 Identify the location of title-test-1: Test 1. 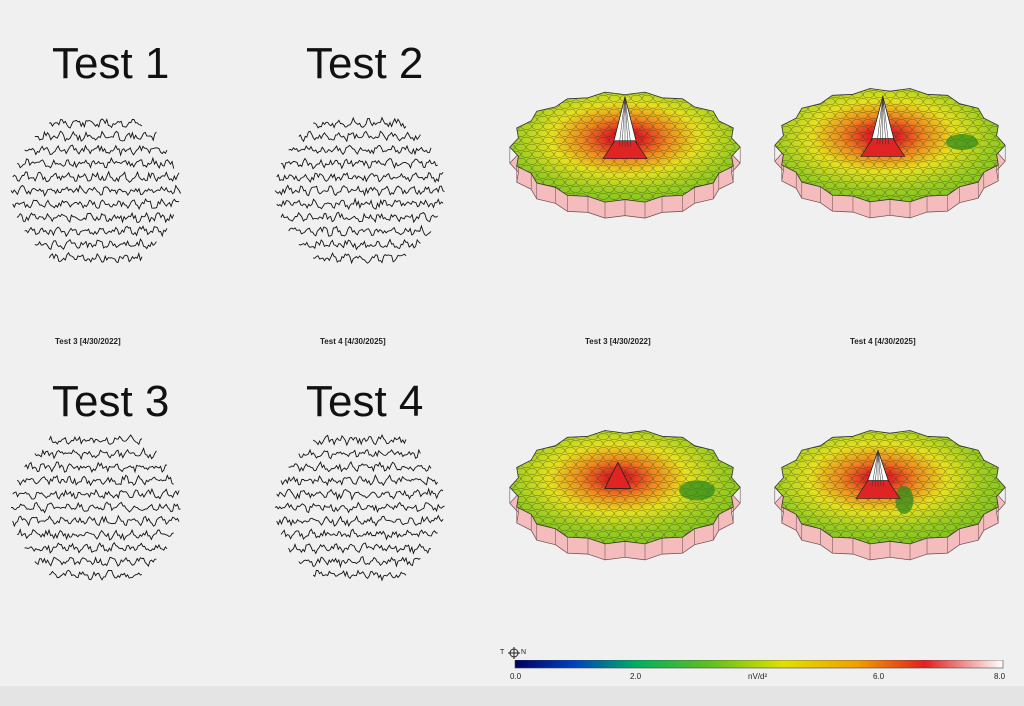
(111, 63).